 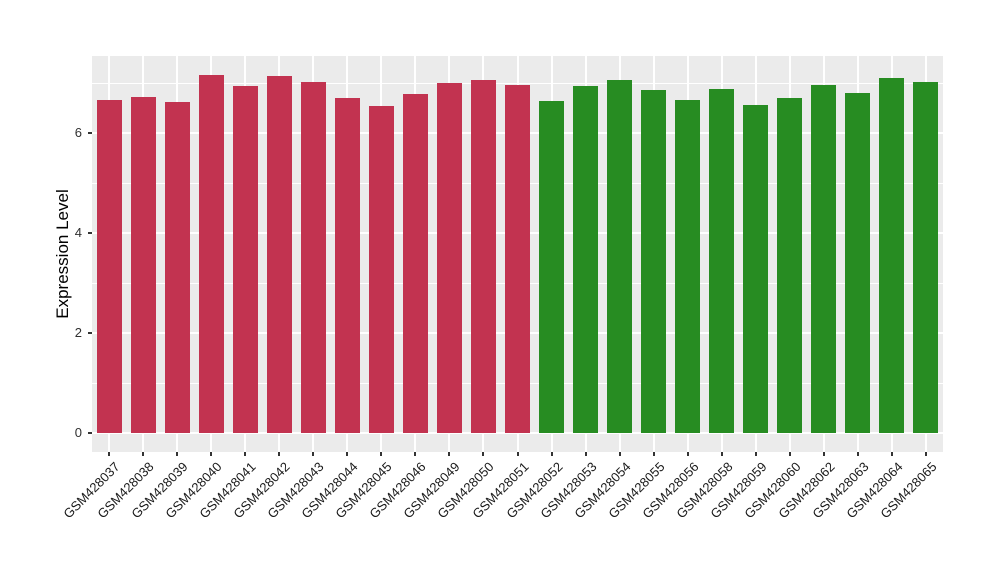 What do you see at coordinates (78, 232) in the screenshot?
I see `y-tick-label: 4` at bounding box center [78, 232].